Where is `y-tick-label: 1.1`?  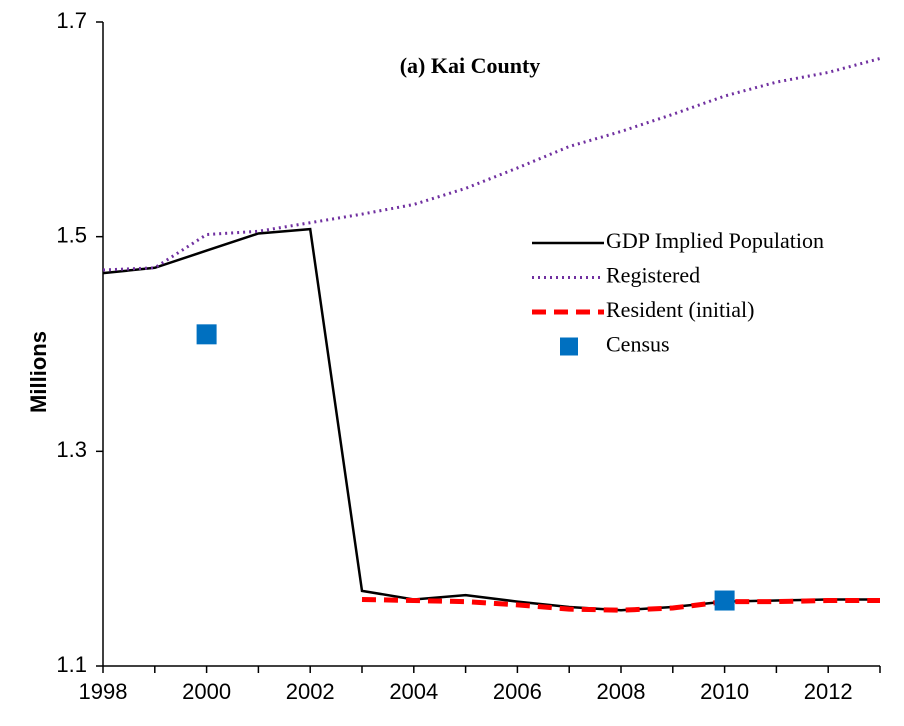 y-tick-label: 1.1 is located at coordinates (71, 664).